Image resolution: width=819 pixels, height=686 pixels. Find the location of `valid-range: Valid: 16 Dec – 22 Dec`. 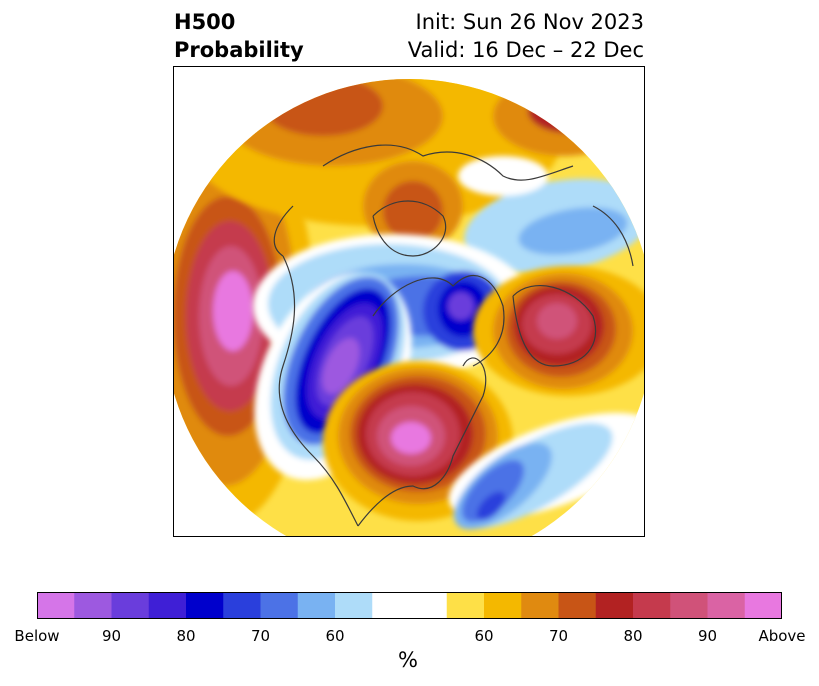

valid-range: Valid: 16 Dec – 22 Dec is located at coordinates (525, 50).